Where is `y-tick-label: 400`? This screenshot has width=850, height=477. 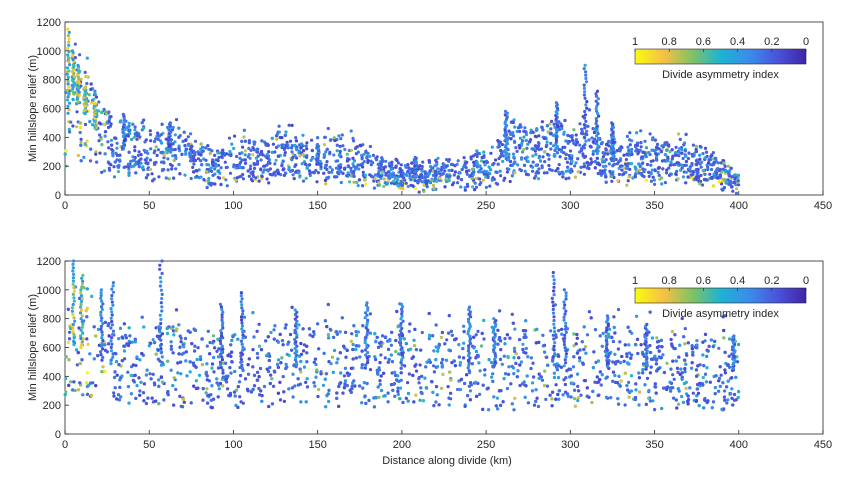
y-tick-label: 400 is located at coordinates (52, 138).